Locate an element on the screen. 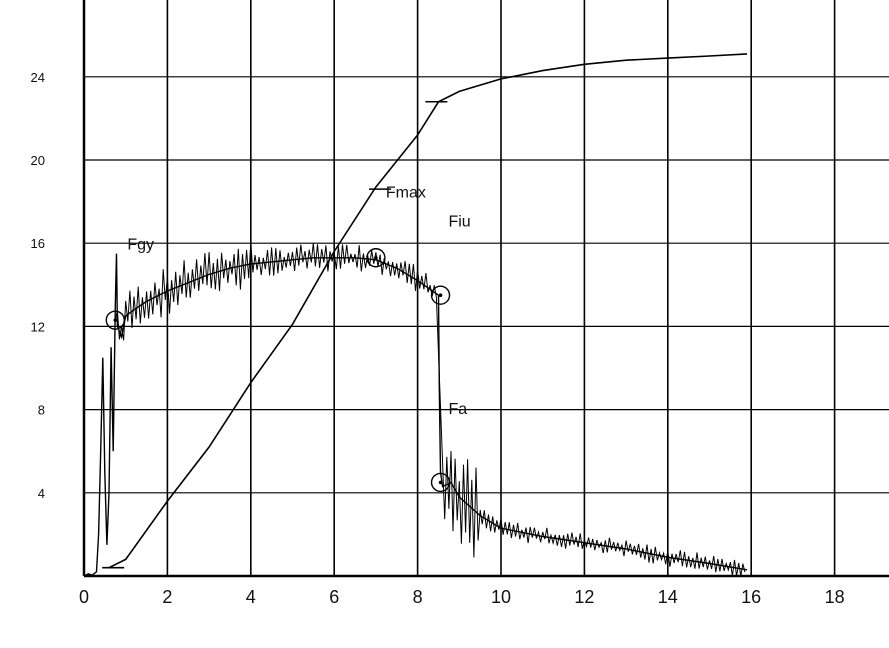 The height and width of the screenshot is (648, 889). annotation-fa: Fa is located at coordinates (457, 409).